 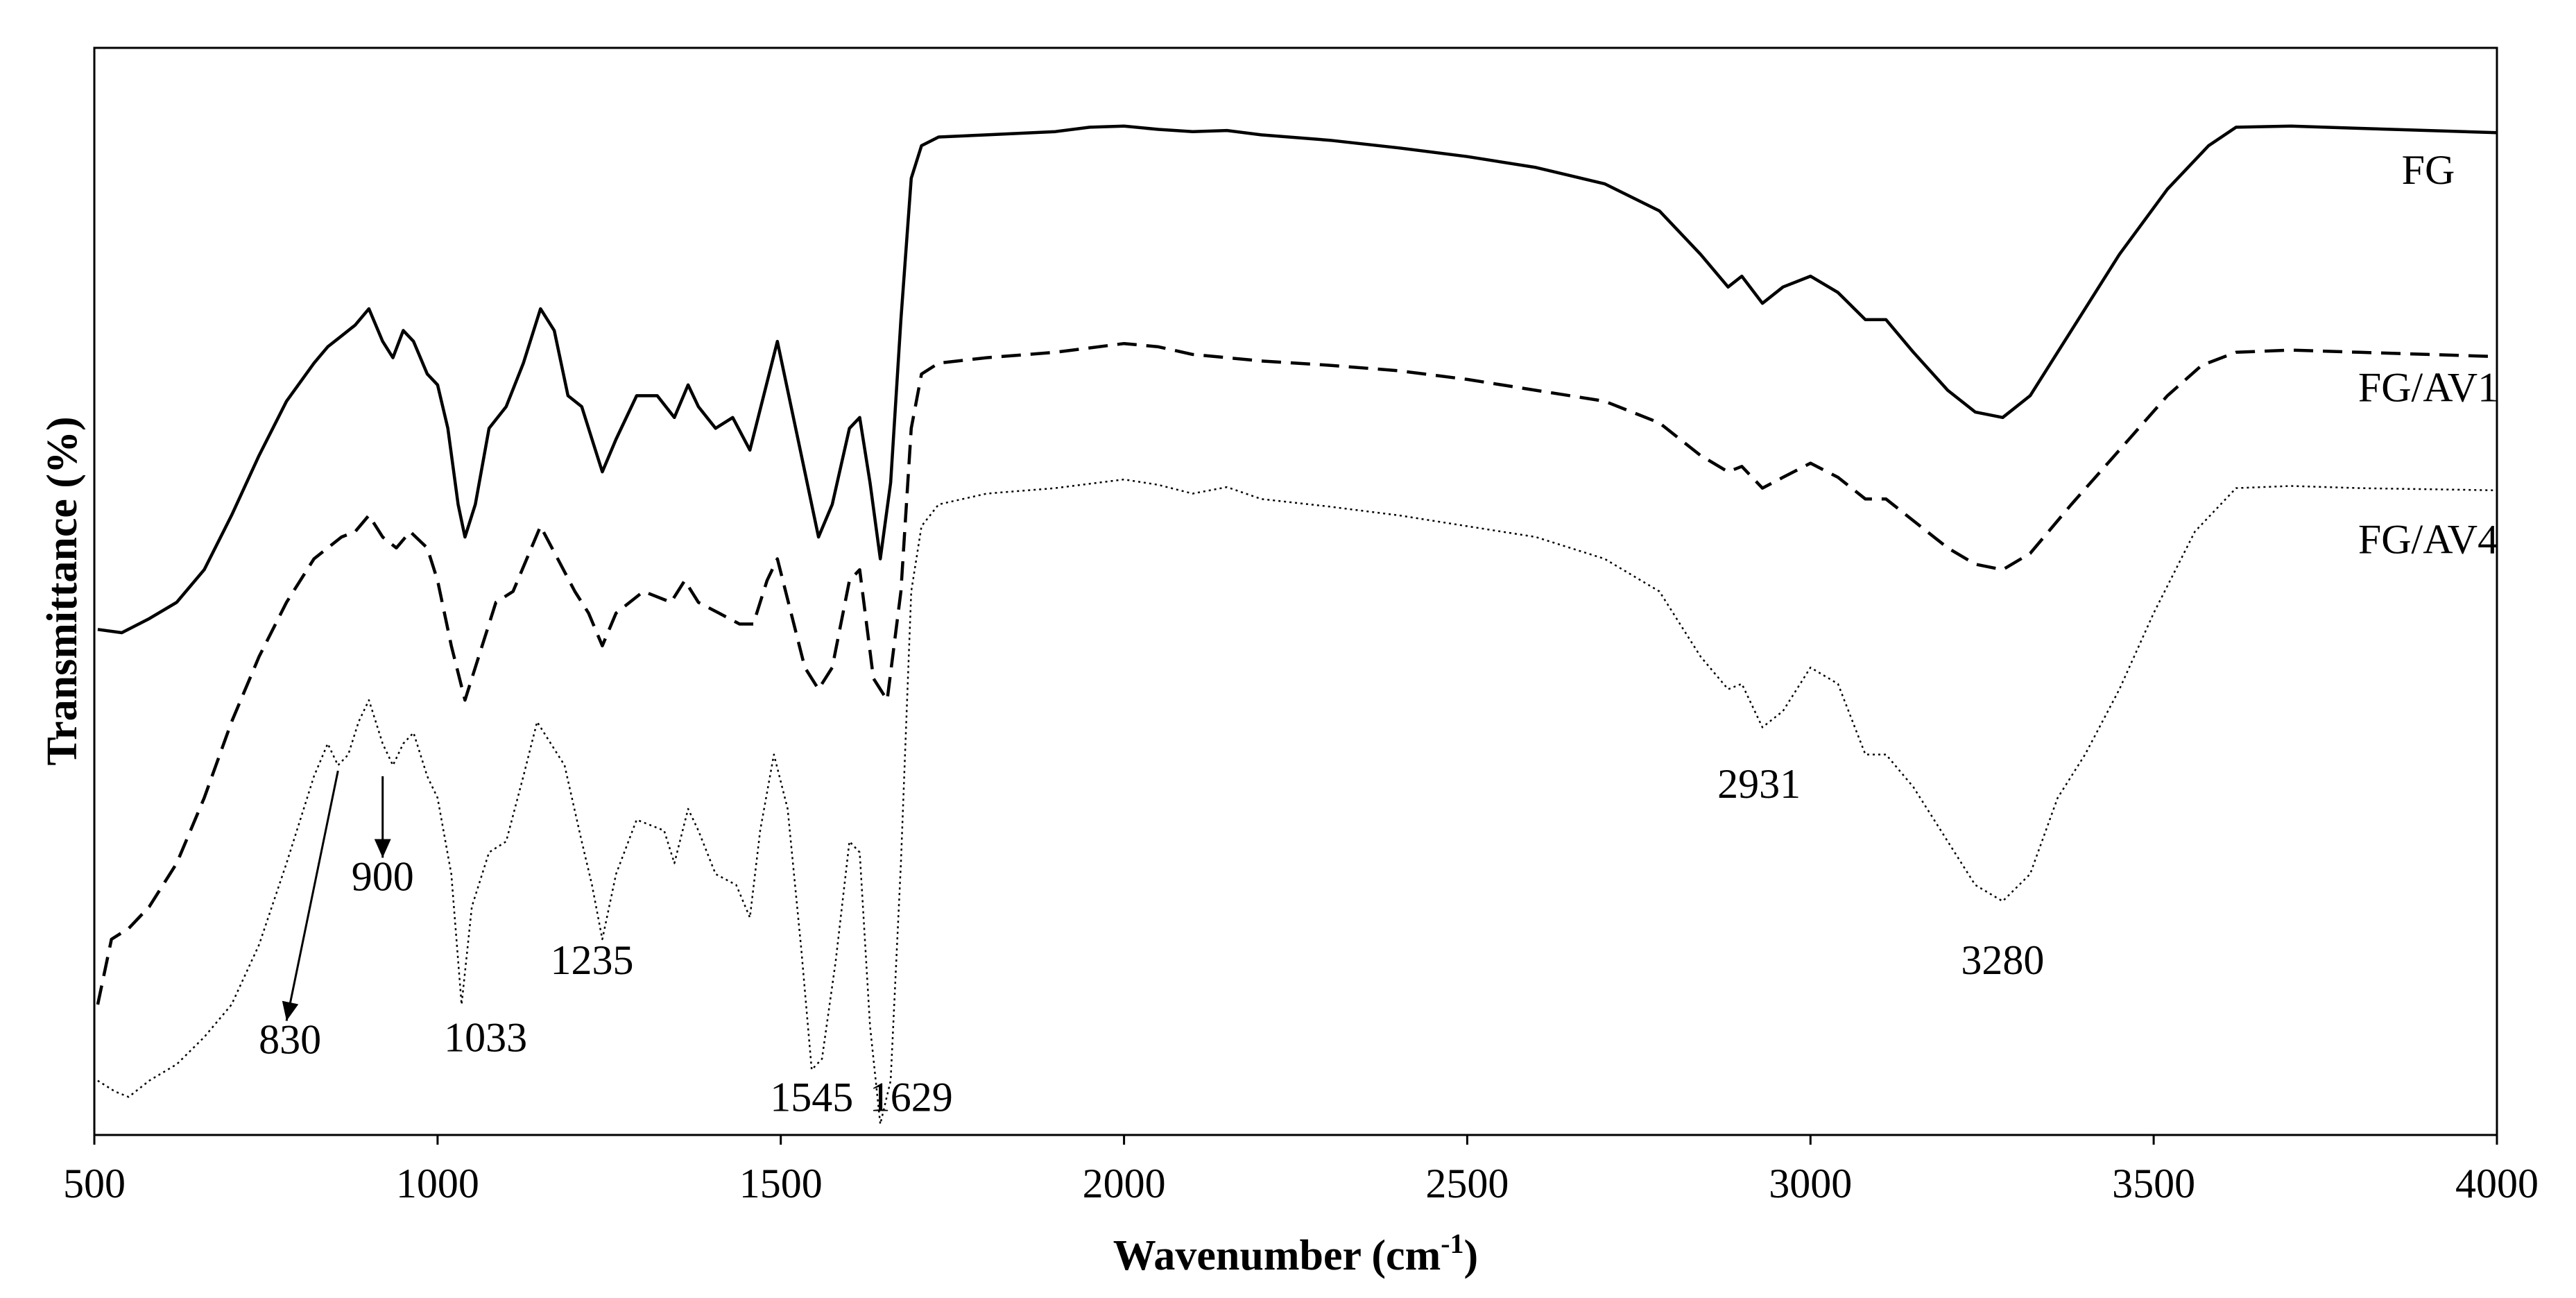 I want to click on x-tick-label-500: 500, so click(x=94, y=1183).